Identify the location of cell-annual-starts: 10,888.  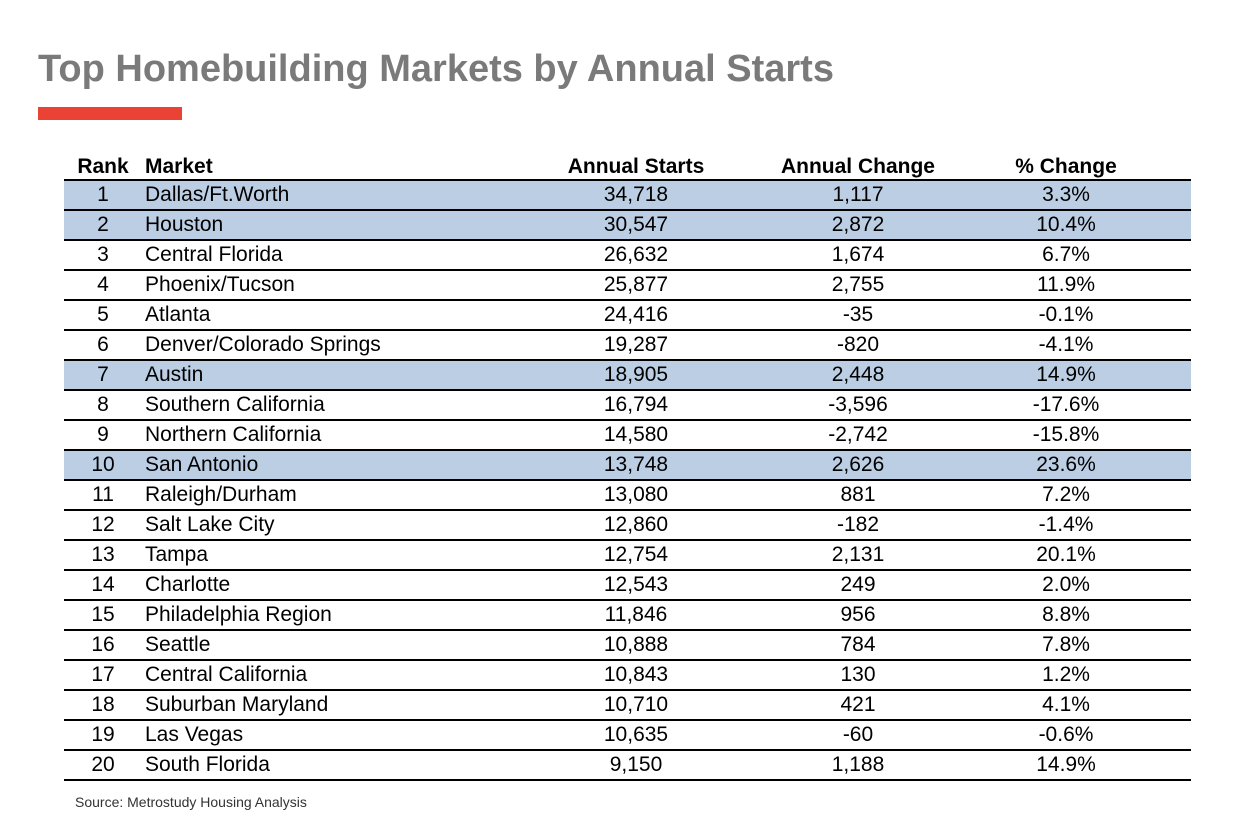
(636, 645).